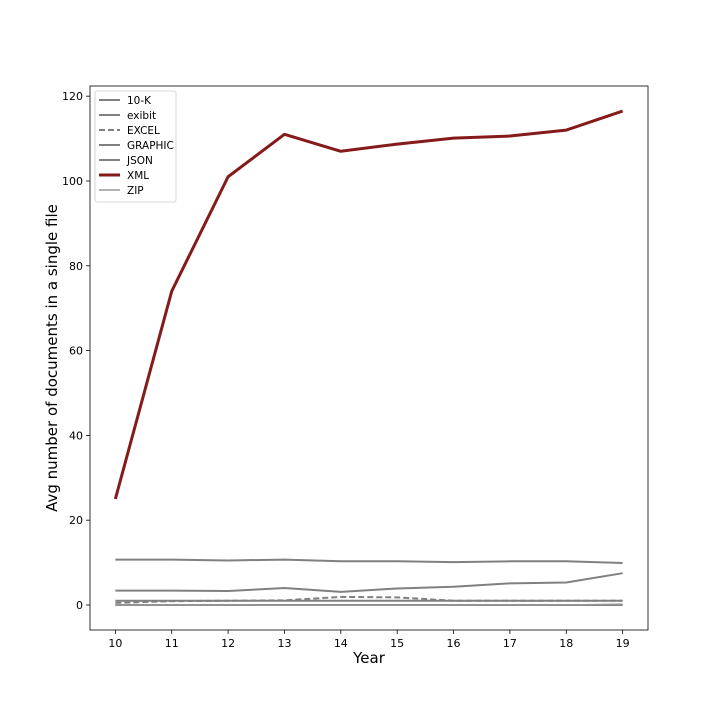  What do you see at coordinates (369, 658) in the screenshot?
I see `x-axis-label: Year` at bounding box center [369, 658].